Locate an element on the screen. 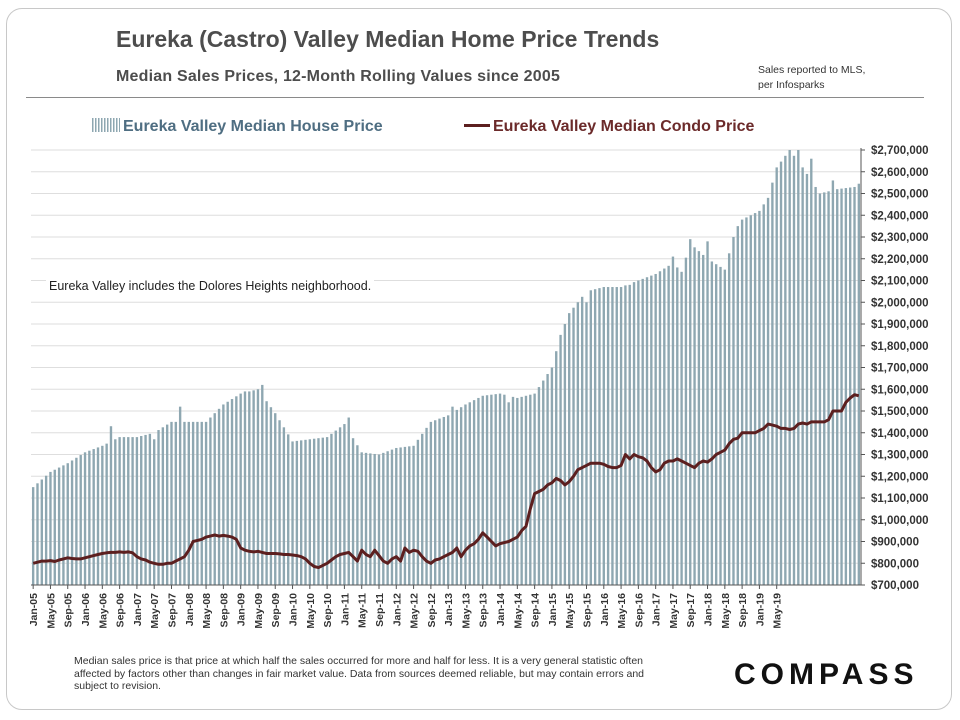 The height and width of the screenshot is (720, 960). y-tick-label: $2,100,000 is located at coordinates (900, 282).